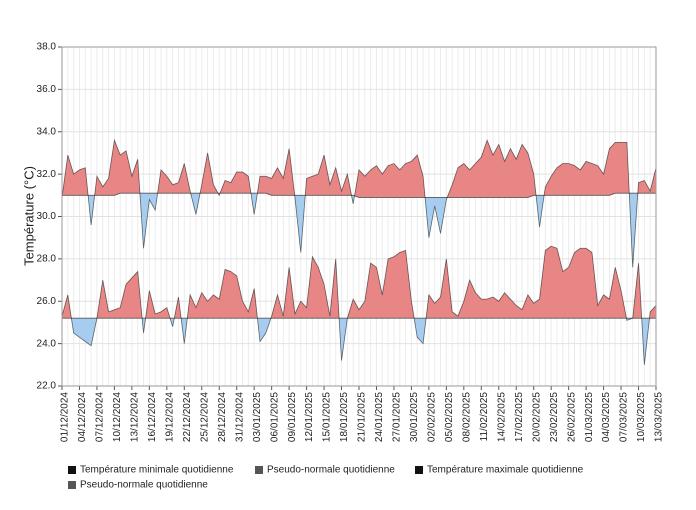  I want to click on x-tick-label: 24/01/2025, so click(379, 417).